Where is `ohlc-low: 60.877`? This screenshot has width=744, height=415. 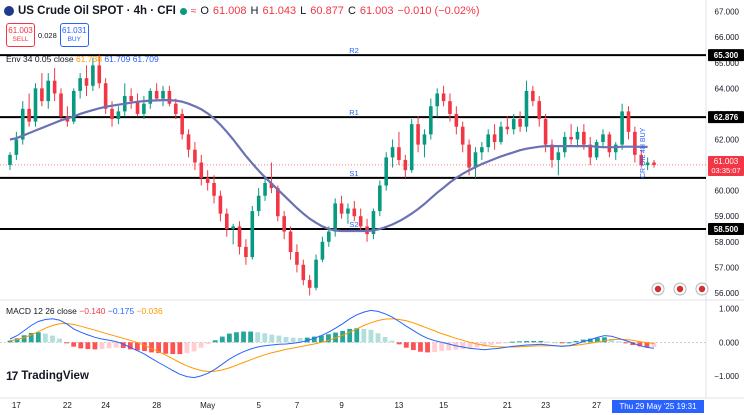 ohlc-low: 60.877 is located at coordinates (327, 11).